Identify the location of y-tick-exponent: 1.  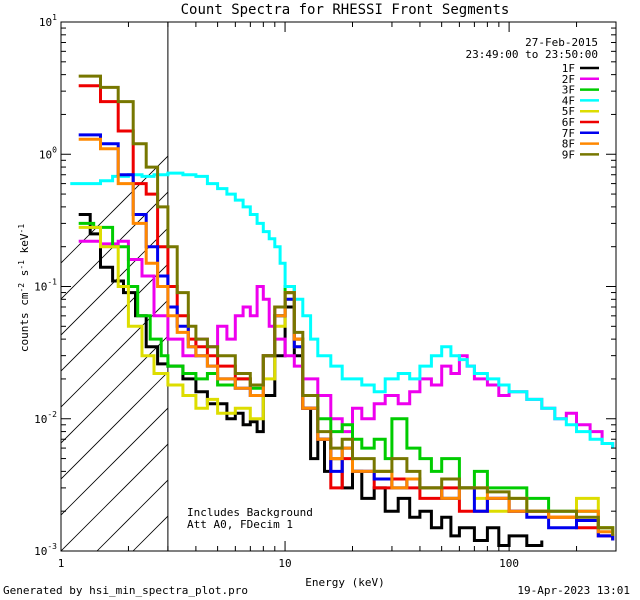
(54, 17).